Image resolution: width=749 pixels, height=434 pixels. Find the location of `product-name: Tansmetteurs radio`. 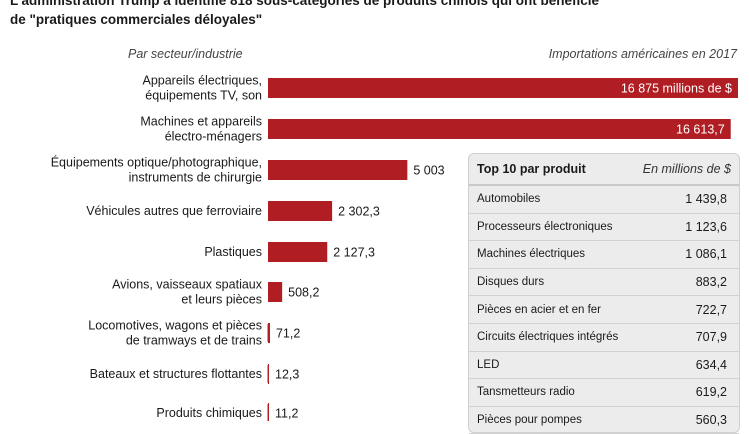

product-name: Tansmetteurs radio is located at coordinates (526, 392).